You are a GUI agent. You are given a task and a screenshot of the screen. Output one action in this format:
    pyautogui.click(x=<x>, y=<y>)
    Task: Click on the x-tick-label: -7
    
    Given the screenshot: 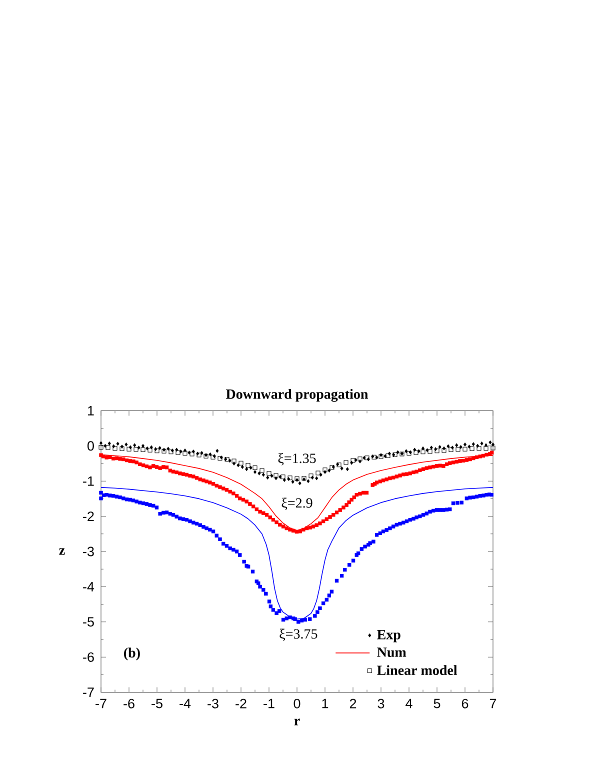 What is the action you would take?
    pyautogui.click(x=101, y=703)
    